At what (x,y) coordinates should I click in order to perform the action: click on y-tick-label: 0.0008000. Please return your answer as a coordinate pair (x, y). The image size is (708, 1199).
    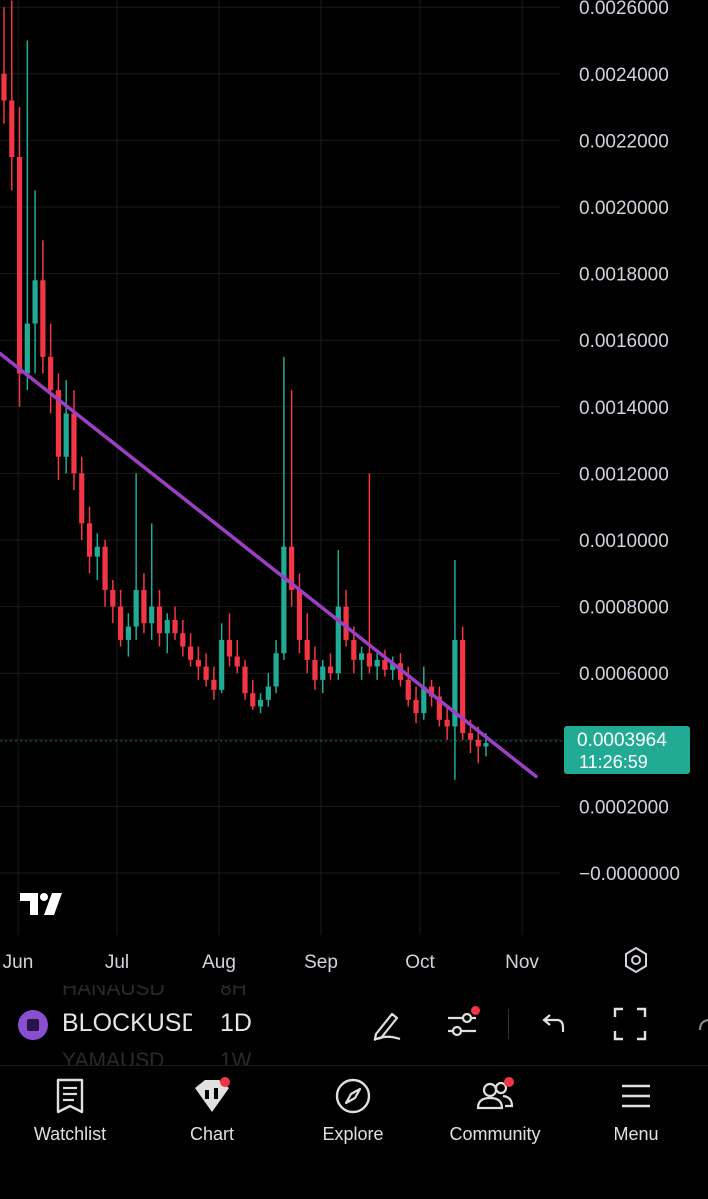
    Looking at the image, I should click on (624, 608).